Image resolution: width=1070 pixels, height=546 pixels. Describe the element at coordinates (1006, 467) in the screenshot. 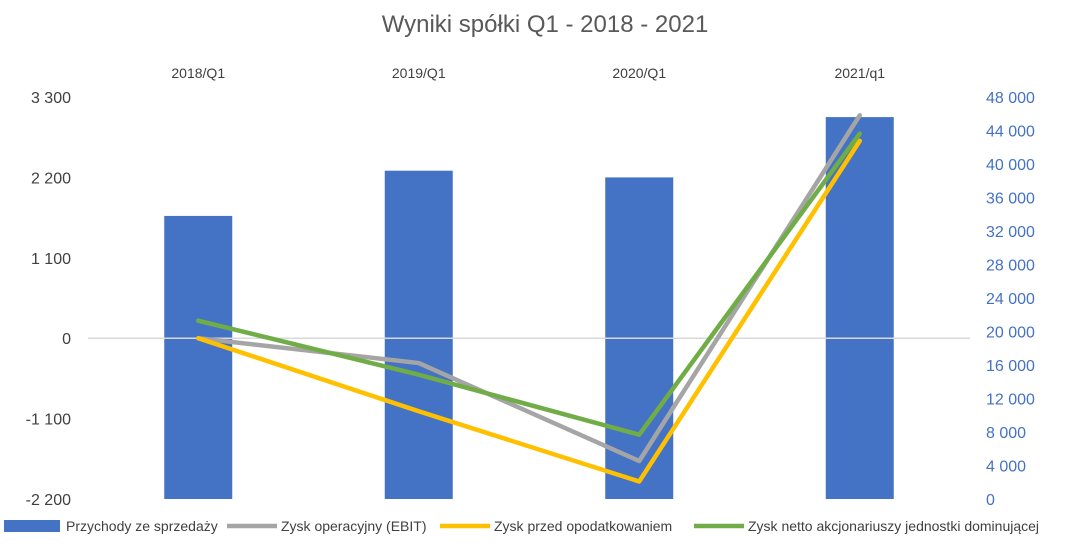

I see `right-tick-label: 4 000` at that location.